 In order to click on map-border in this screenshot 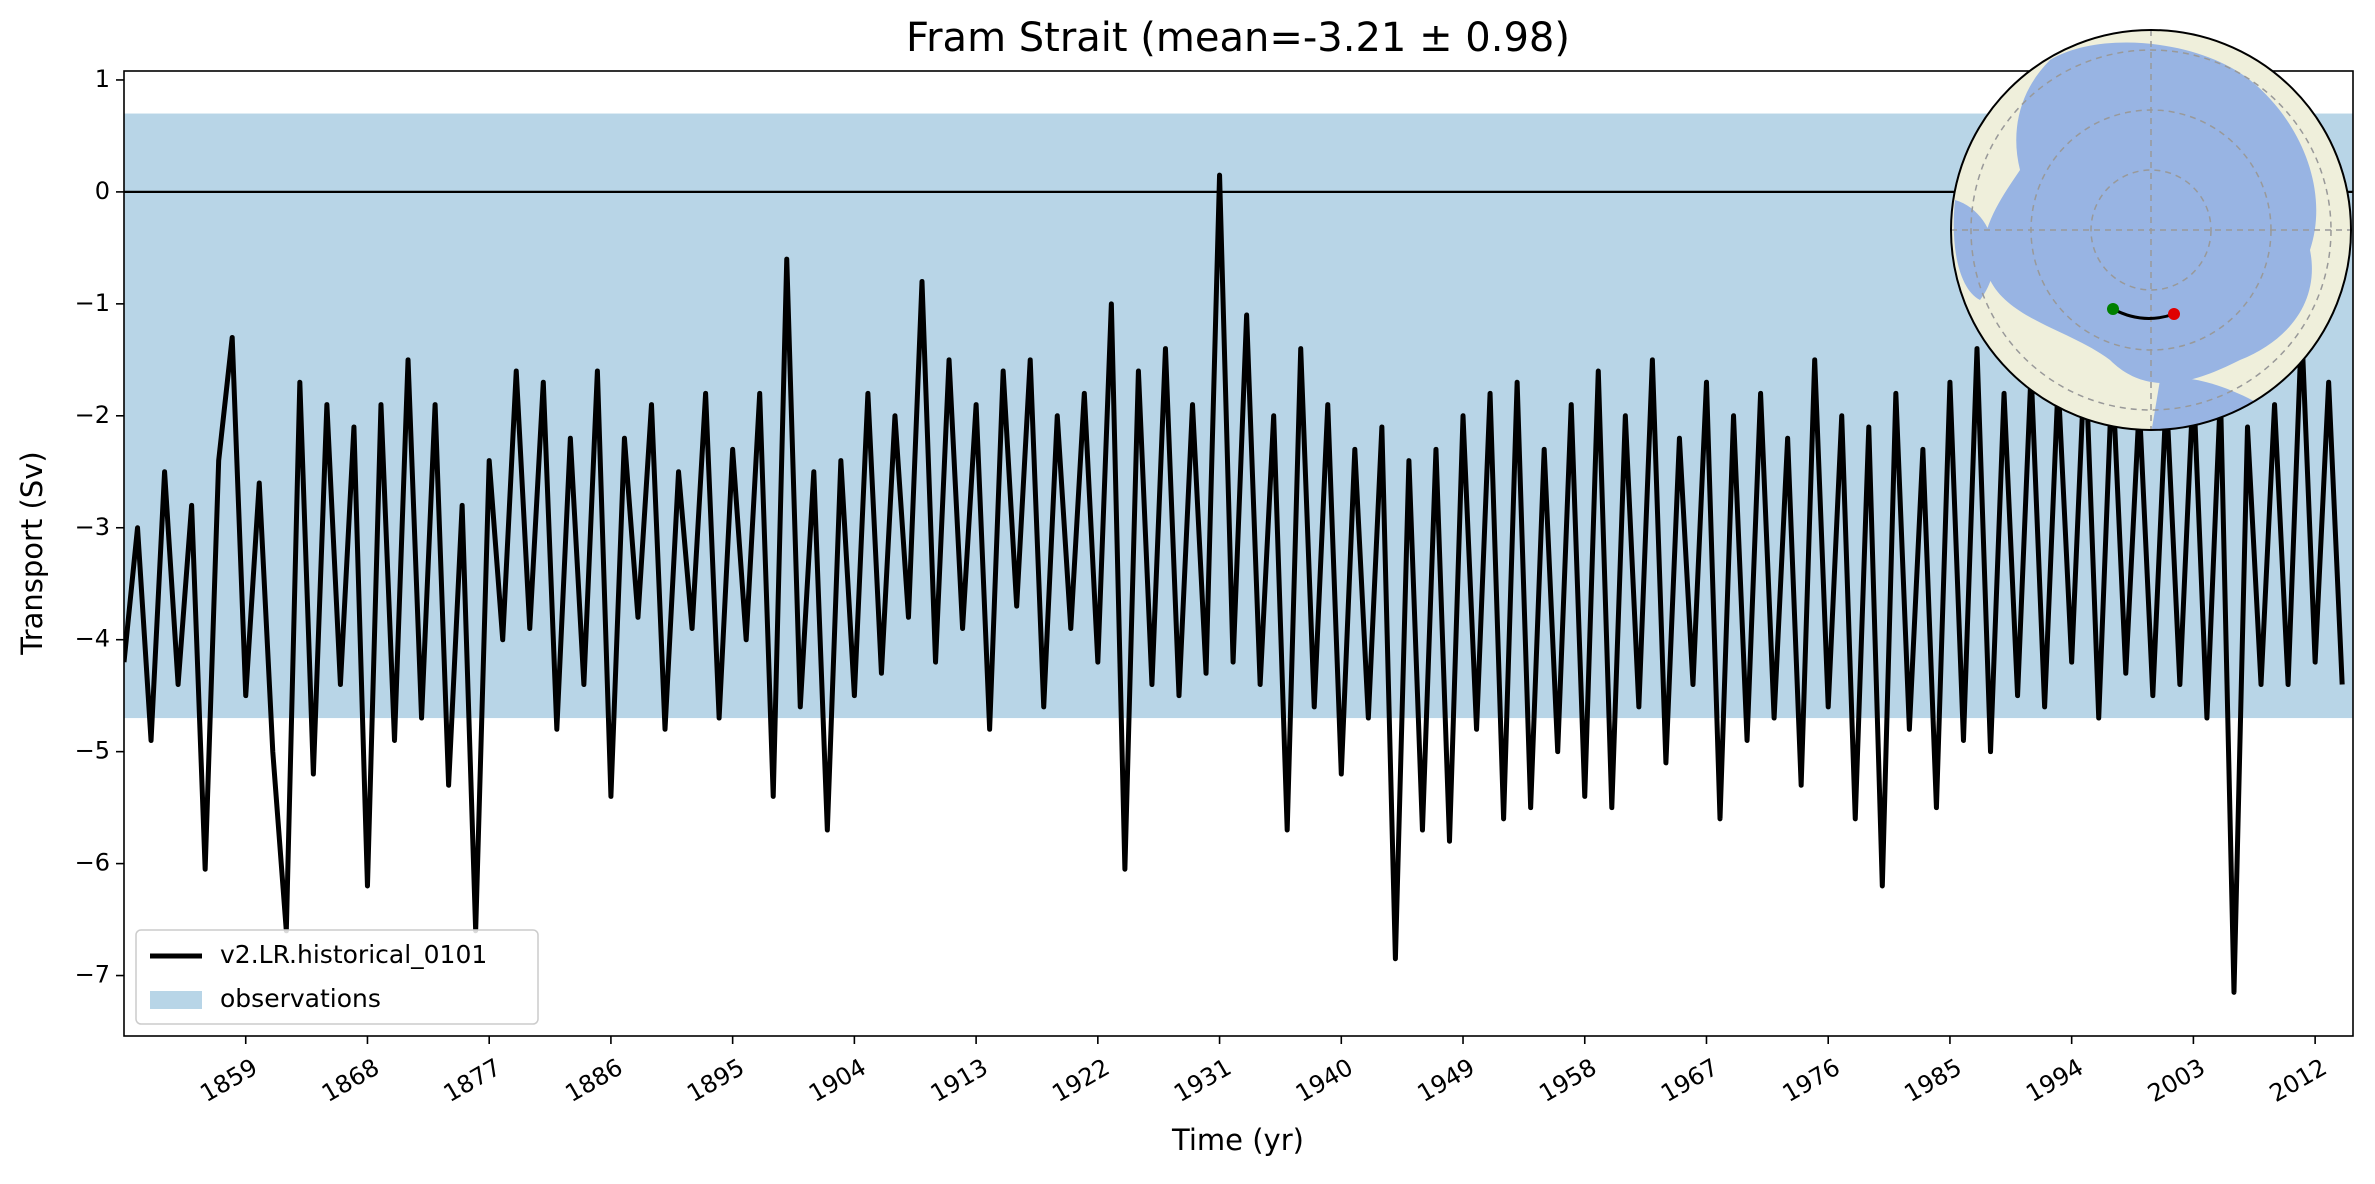, I will do `click(2151, 230)`.